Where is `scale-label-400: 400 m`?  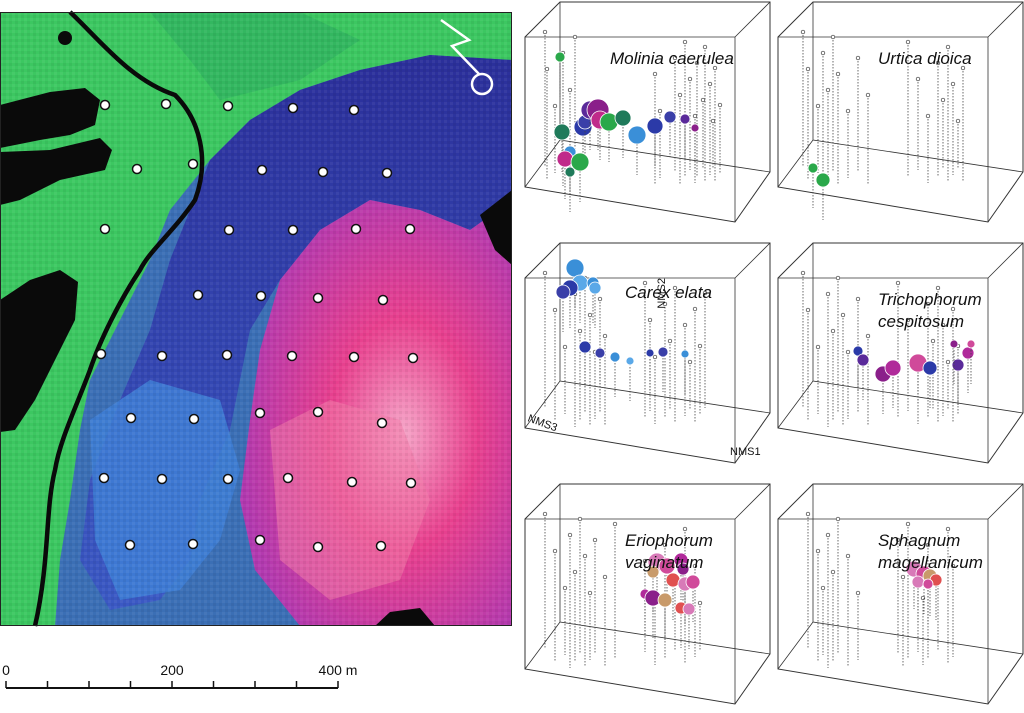
scale-label-400: 400 m is located at coordinates (338, 670).